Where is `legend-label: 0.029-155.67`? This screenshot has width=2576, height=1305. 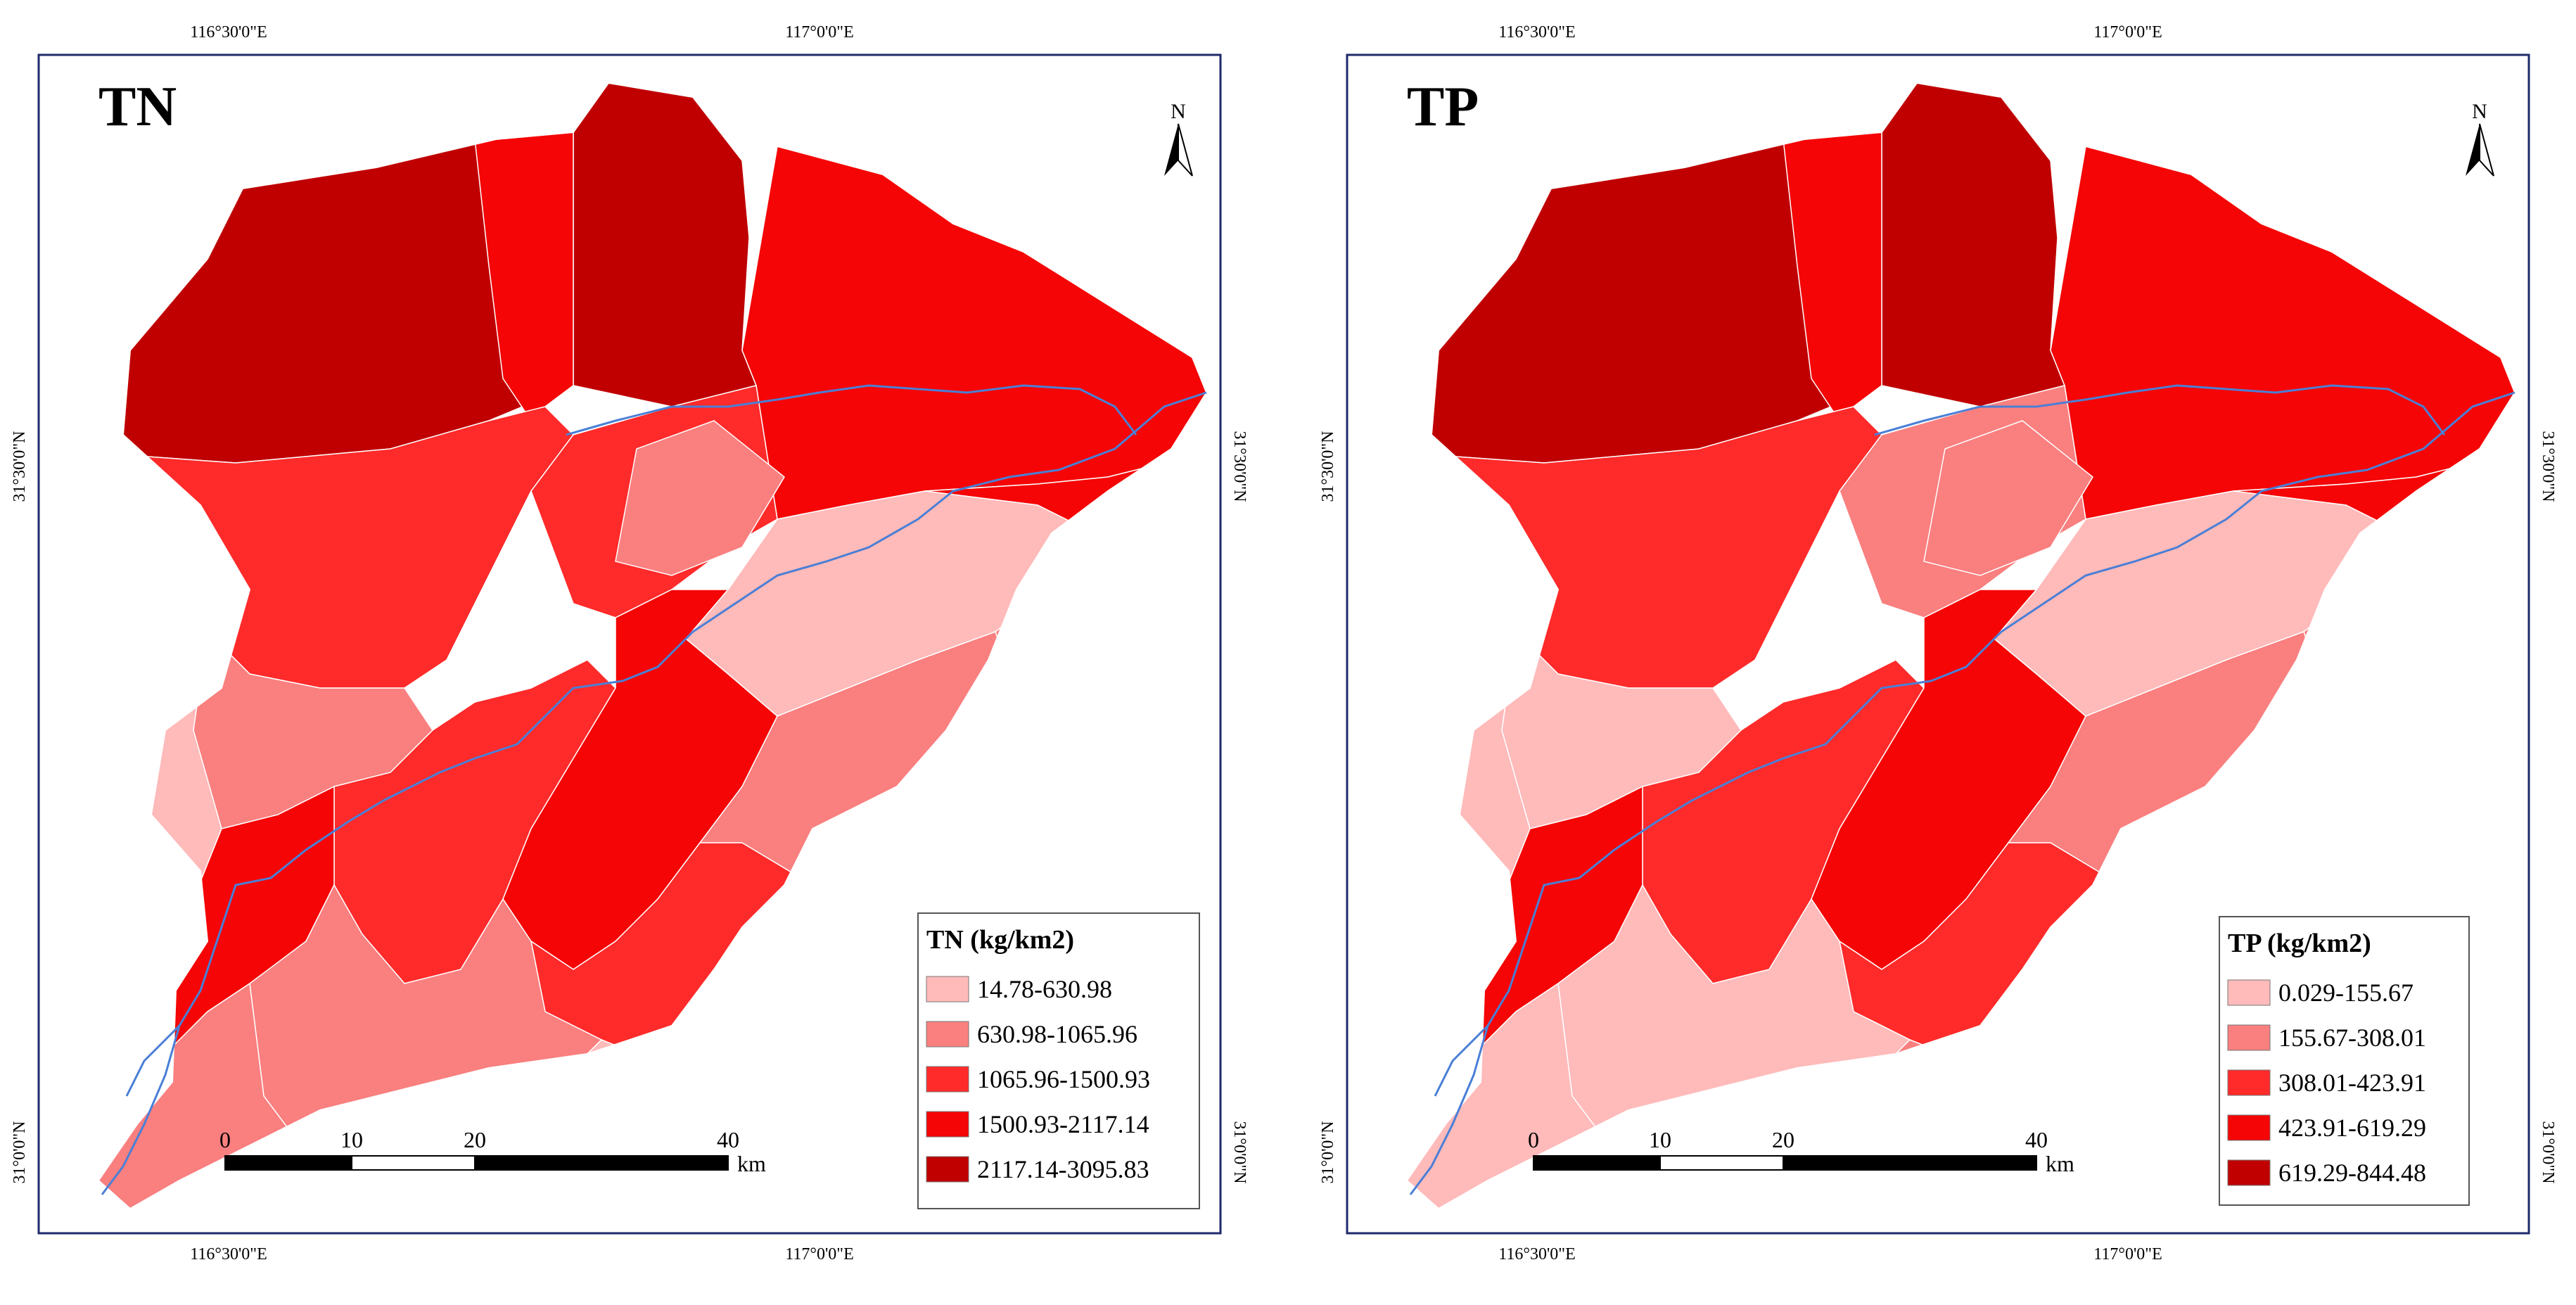
legend-label: 0.029-155.67 is located at coordinates (2346, 993).